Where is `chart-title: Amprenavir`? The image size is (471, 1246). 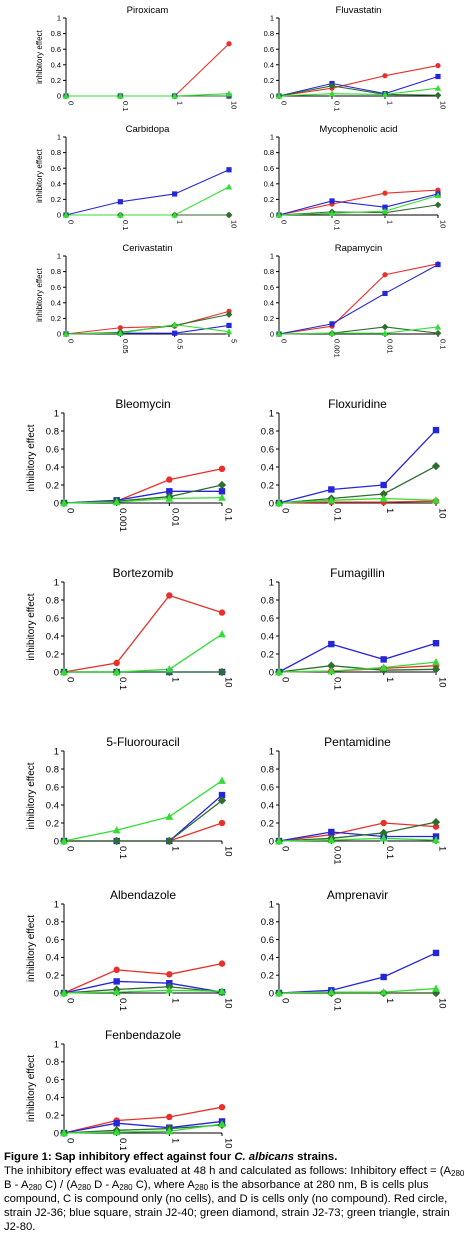
chart-title: Amprenavir is located at coordinates (357, 895).